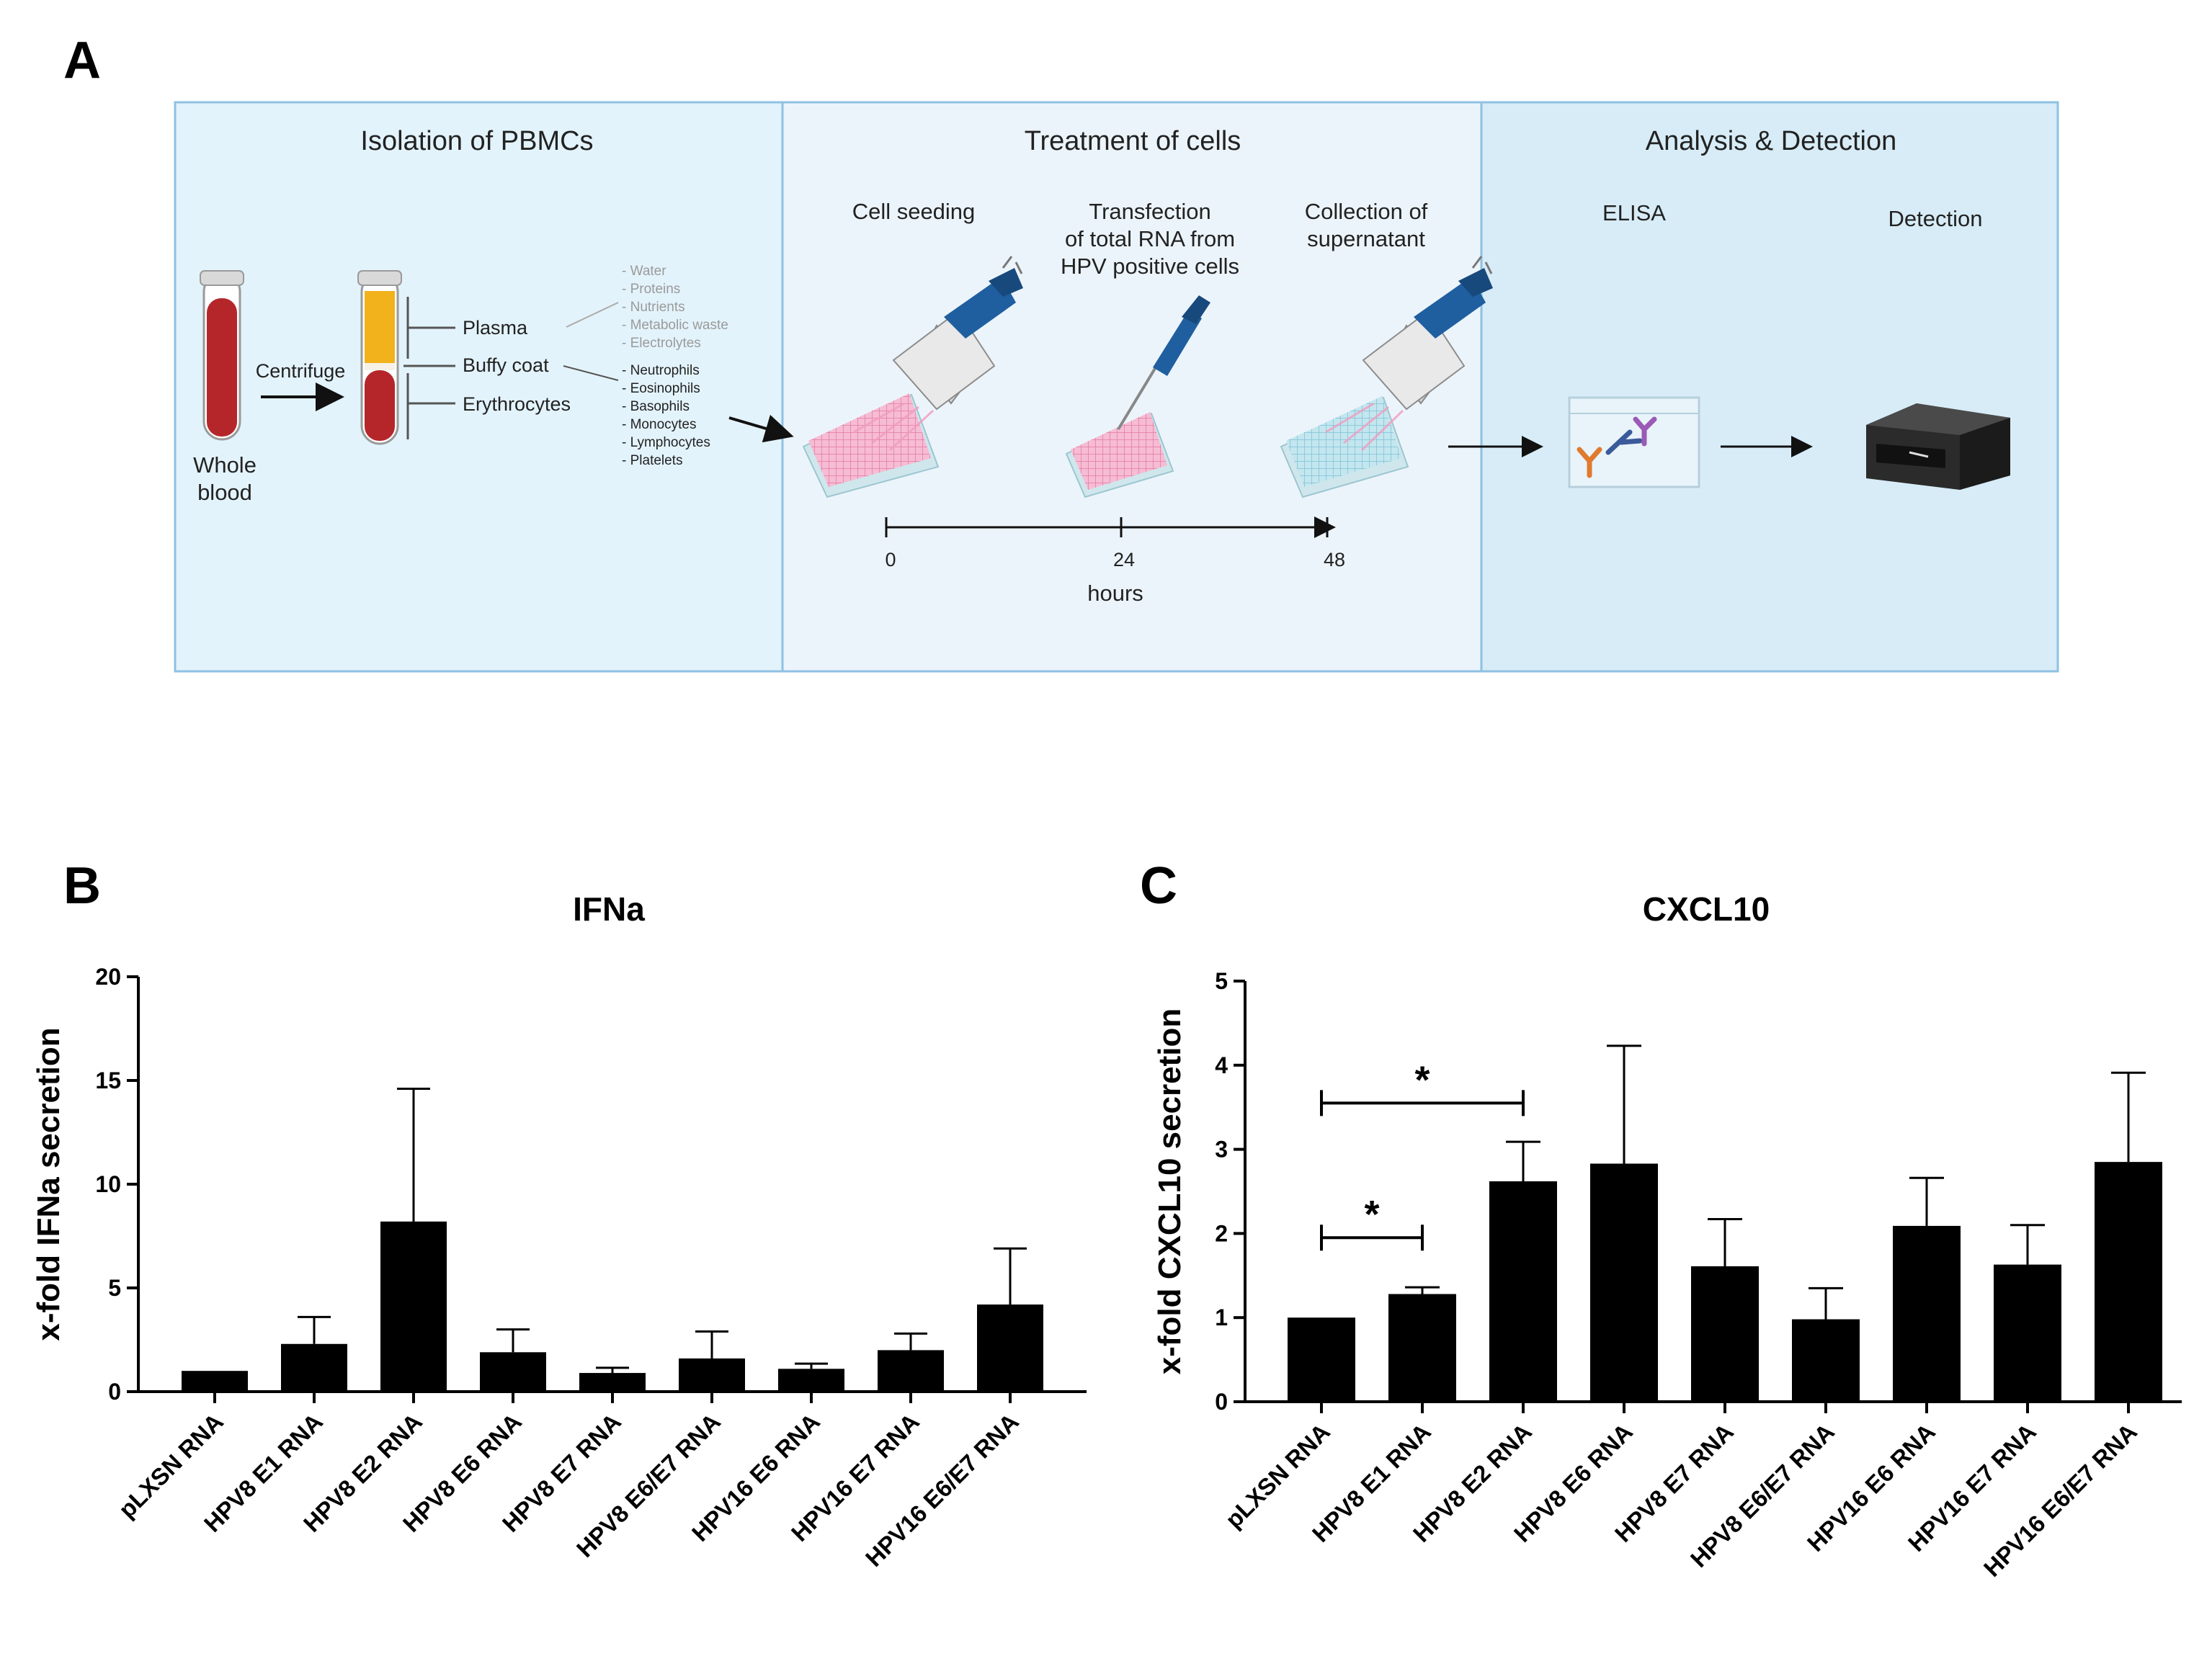 This screenshot has width=2212, height=1656. Describe the element at coordinates (652, 460) in the screenshot. I see `cell-component-6: - Platelets` at that location.